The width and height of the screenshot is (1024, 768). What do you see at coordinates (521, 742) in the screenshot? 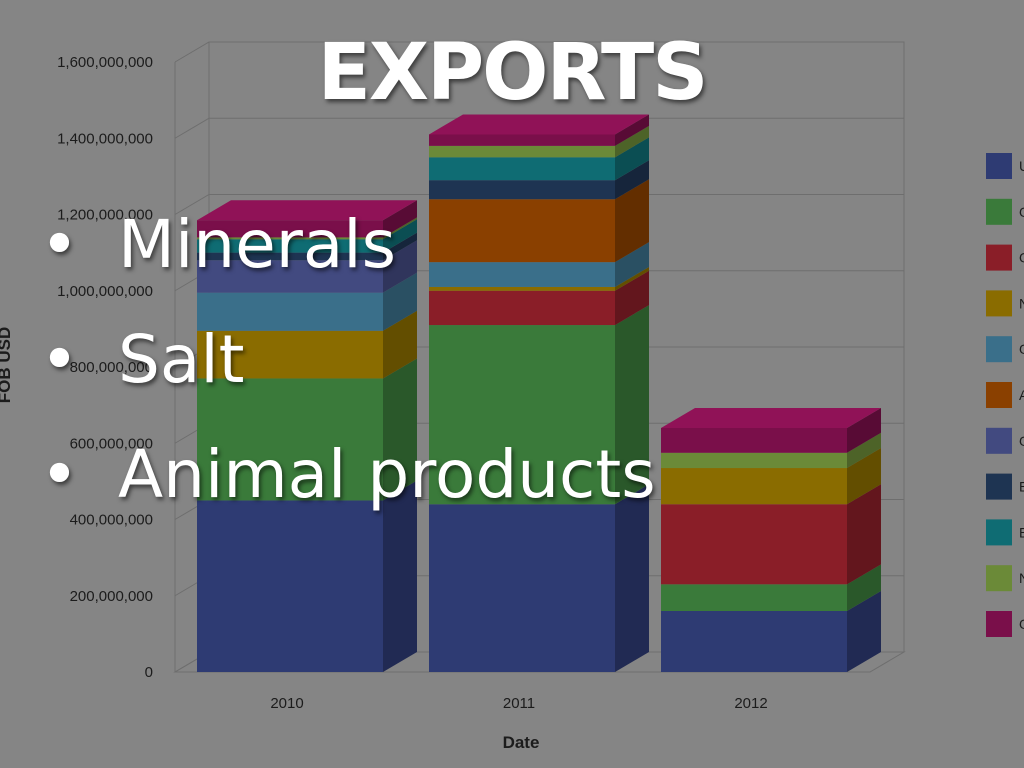
I see `x-axis-title: Date` at bounding box center [521, 742].